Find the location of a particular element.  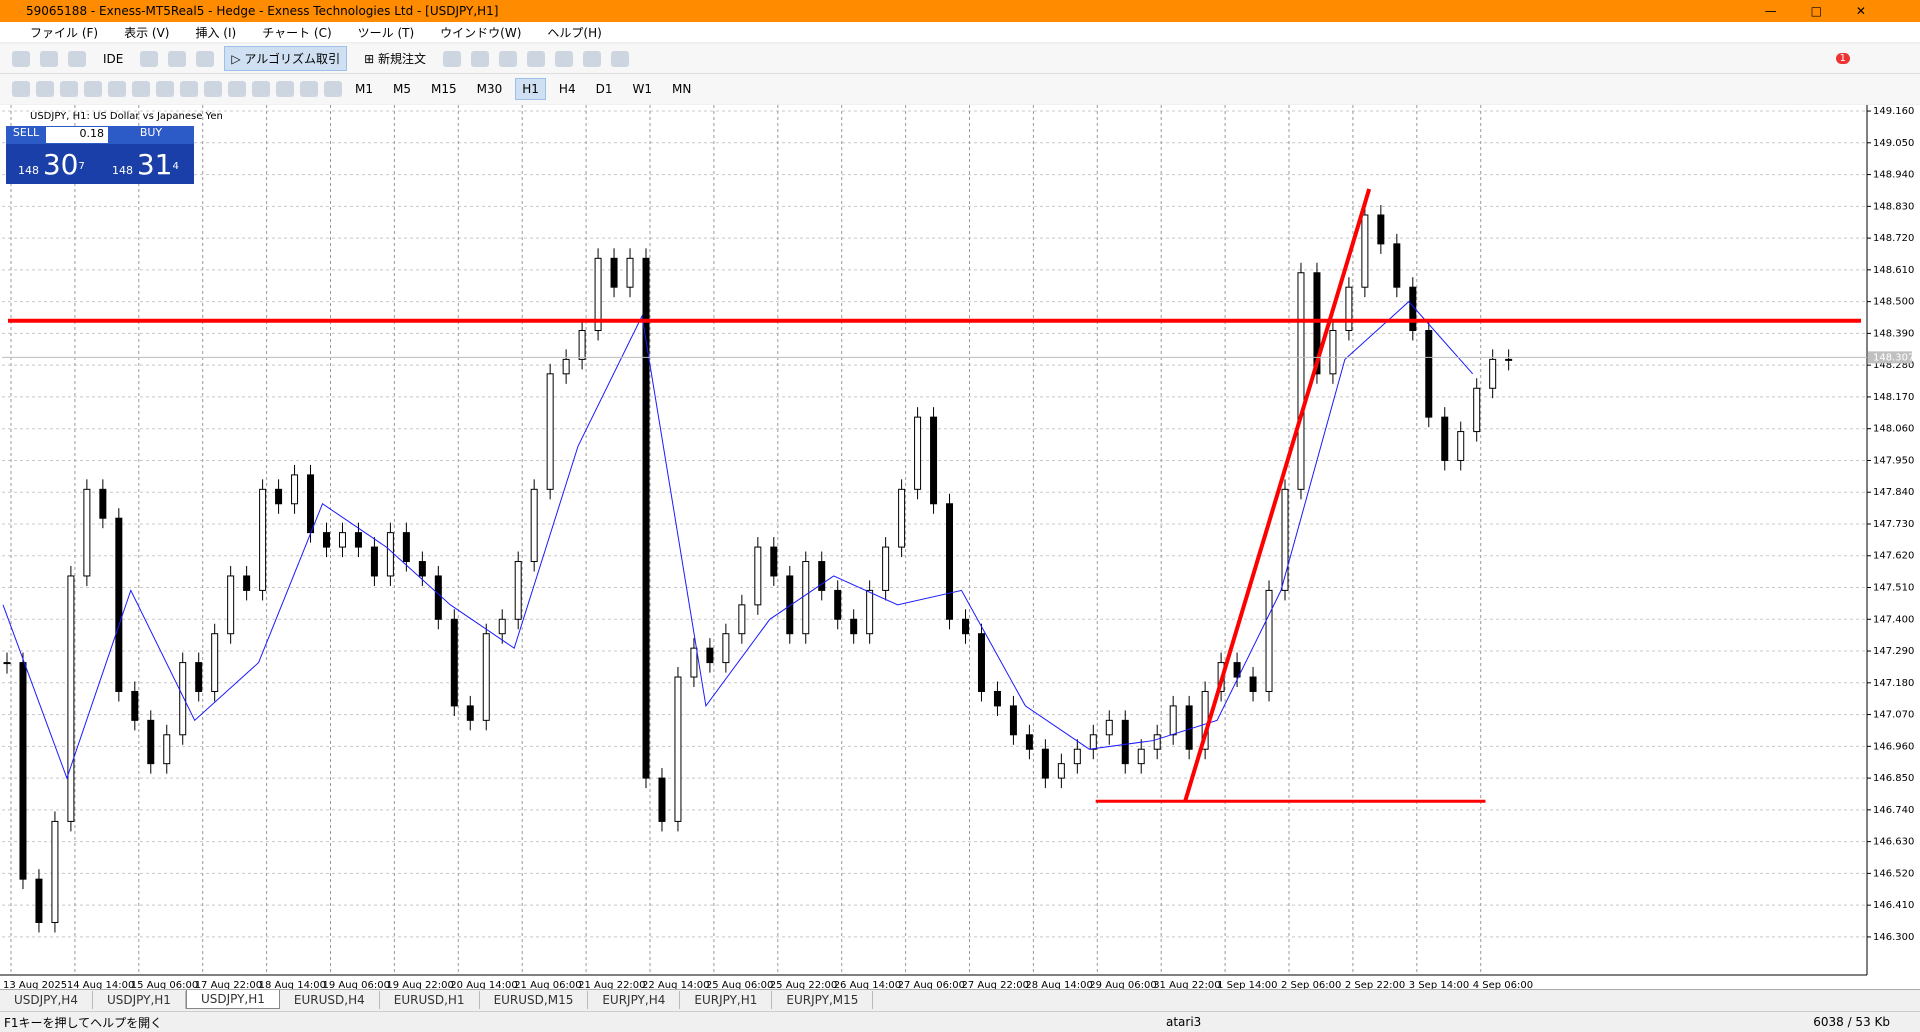

ide-button: IDE is located at coordinates (113, 58).